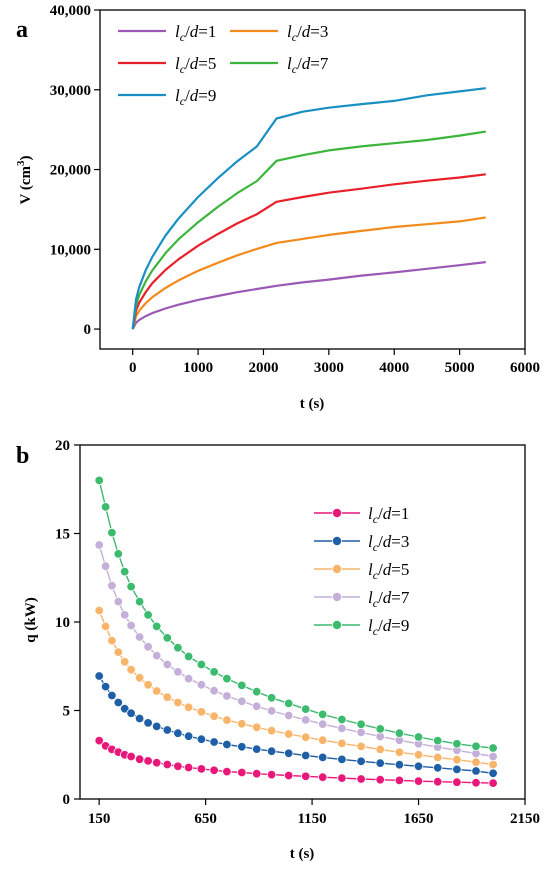  What do you see at coordinates (376, 631) in the screenshot?
I see `b-legend-label-5-sub: c` at bounding box center [376, 631].